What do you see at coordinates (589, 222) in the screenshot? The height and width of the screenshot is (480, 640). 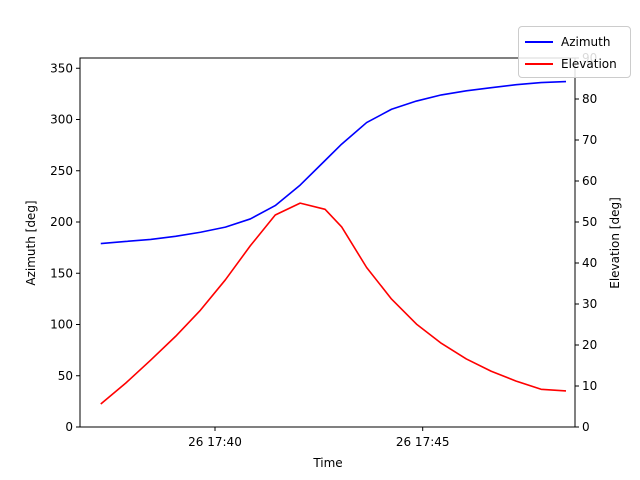 I see `y2-tick-label: 50` at bounding box center [589, 222].